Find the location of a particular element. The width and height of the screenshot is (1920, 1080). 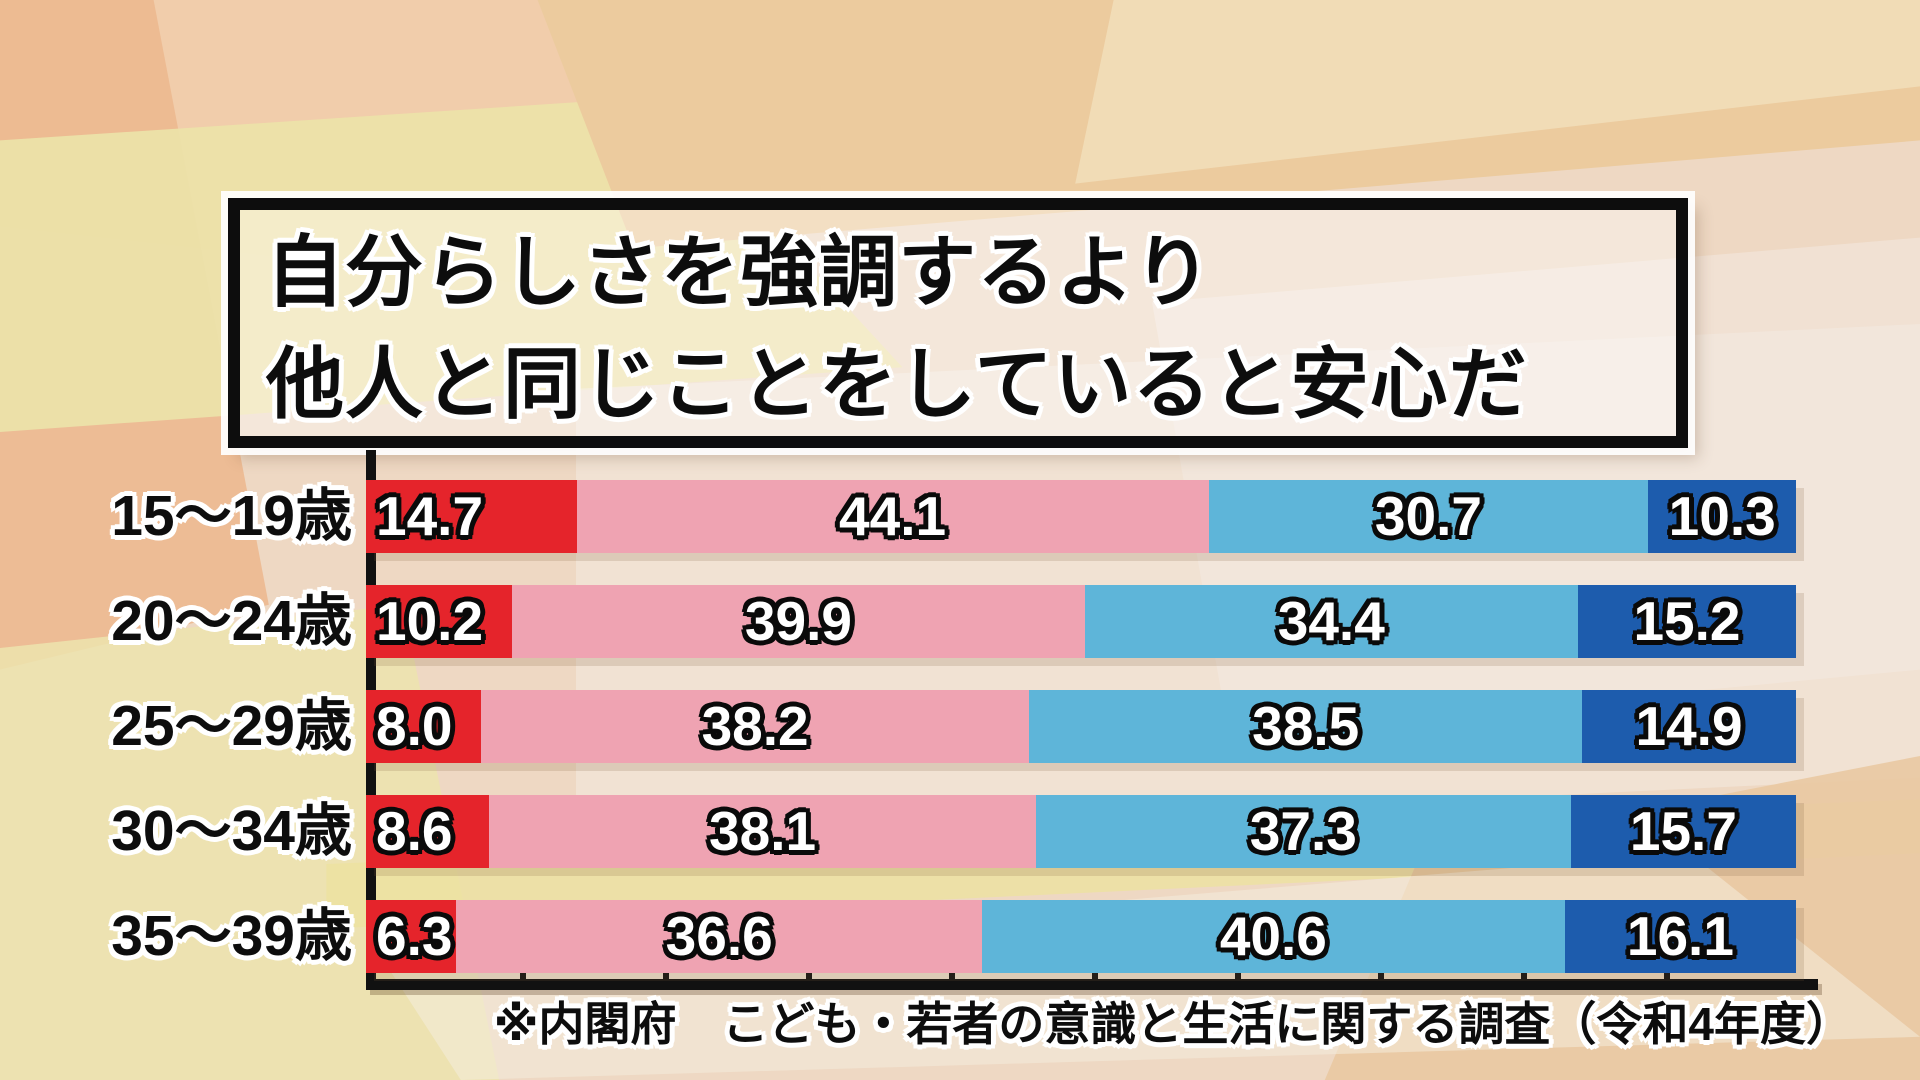

bar-stack: 8.0 38.2 38.5 14.9 is located at coordinates (1081, 726).